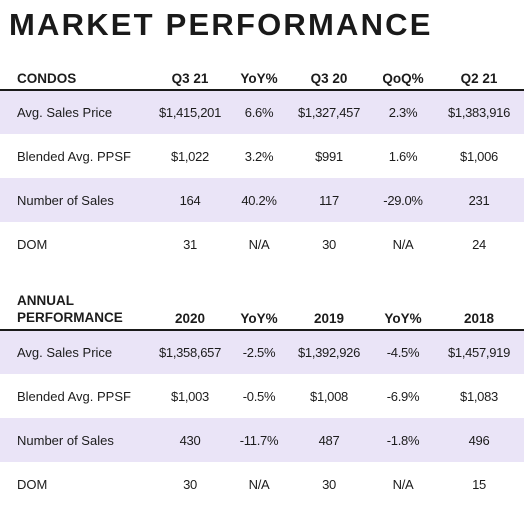 Image resolution: width=524 pixels, height=510 pixels. Describe the element at coordinates (259, 352) in the screenshot. I see `table-cell: -2.5%` at that location.